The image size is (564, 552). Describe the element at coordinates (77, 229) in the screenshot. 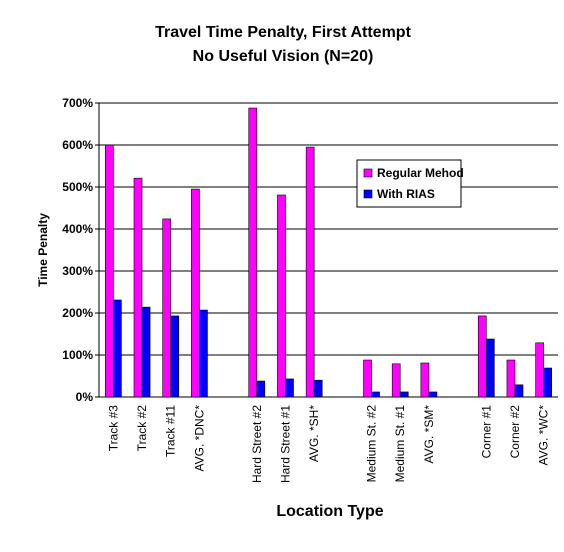

I see `y-tick-label: 400%` at that location.